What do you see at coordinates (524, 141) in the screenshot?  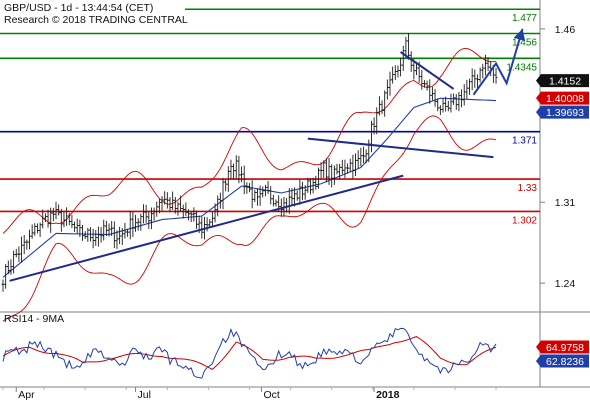 I see `level-label-3: 1.371` at bounding box center [524, 141].